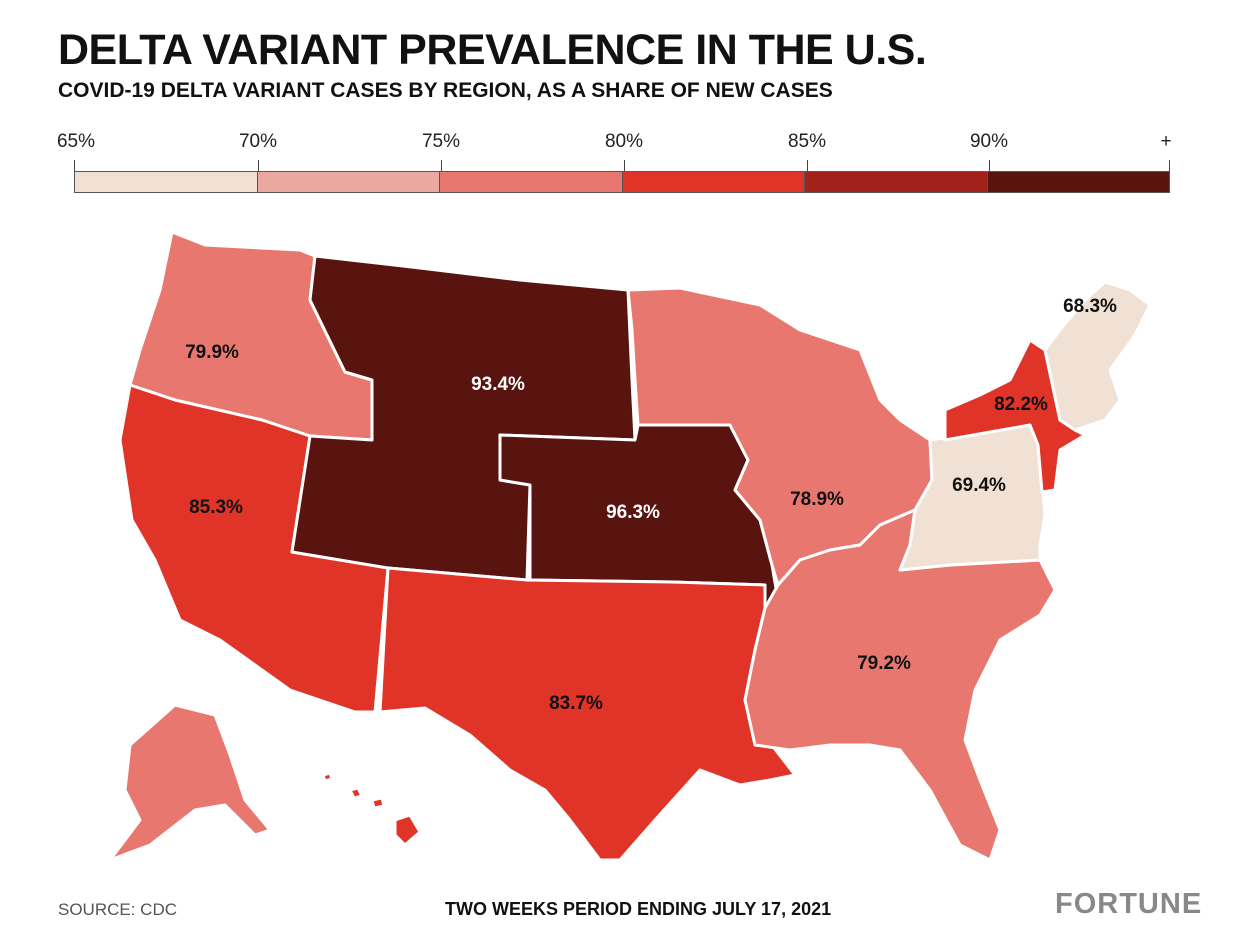 The width and height of the screenshot is (1242, 943). I want to click on legend-color-scale, so click(622, 182).